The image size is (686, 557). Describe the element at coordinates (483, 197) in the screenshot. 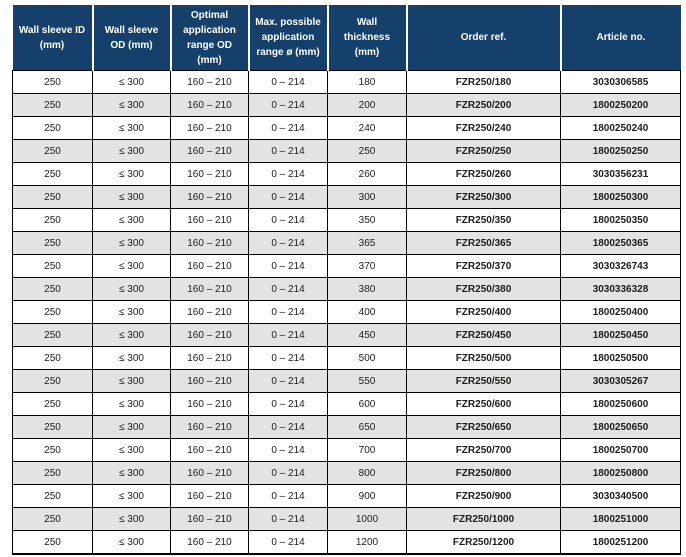

I see `table-cell: FZR250/300` at that location.